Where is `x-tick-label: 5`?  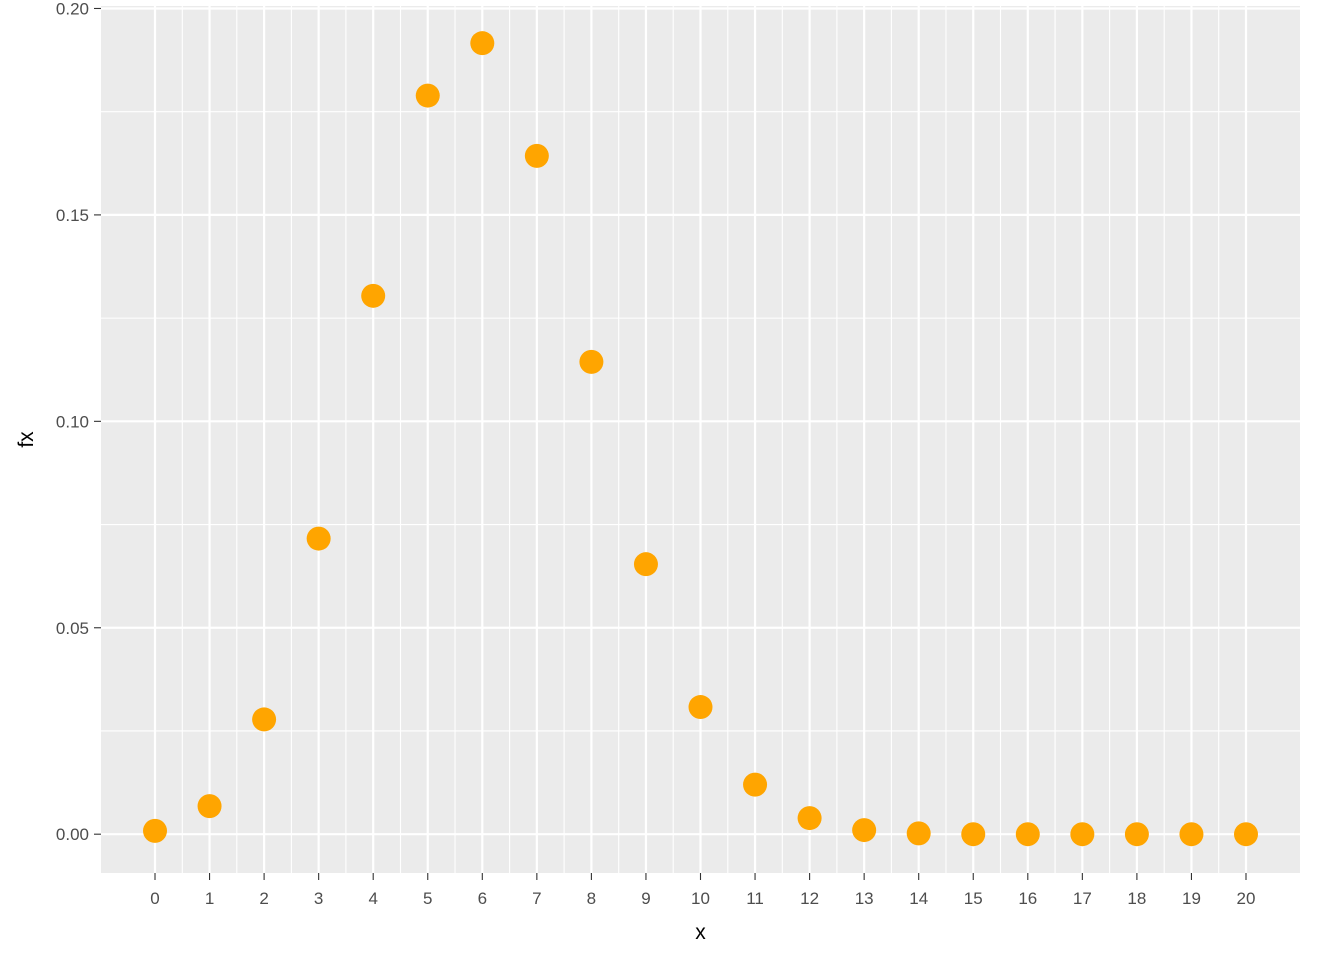 x-tick-label: 5 is located at coordinates (427, 898).